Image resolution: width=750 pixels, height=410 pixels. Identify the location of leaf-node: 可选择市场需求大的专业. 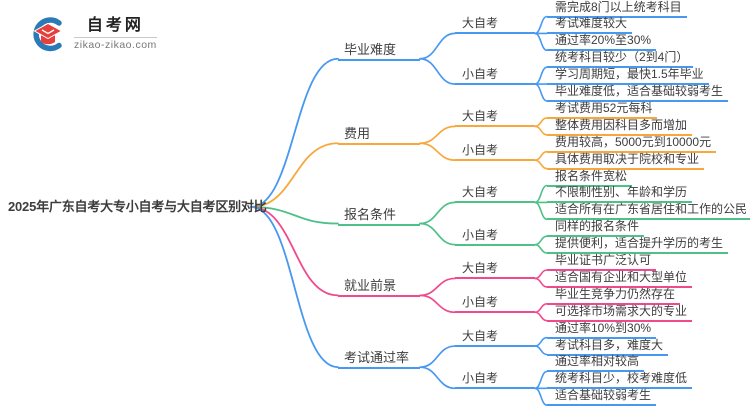
(620, 313).